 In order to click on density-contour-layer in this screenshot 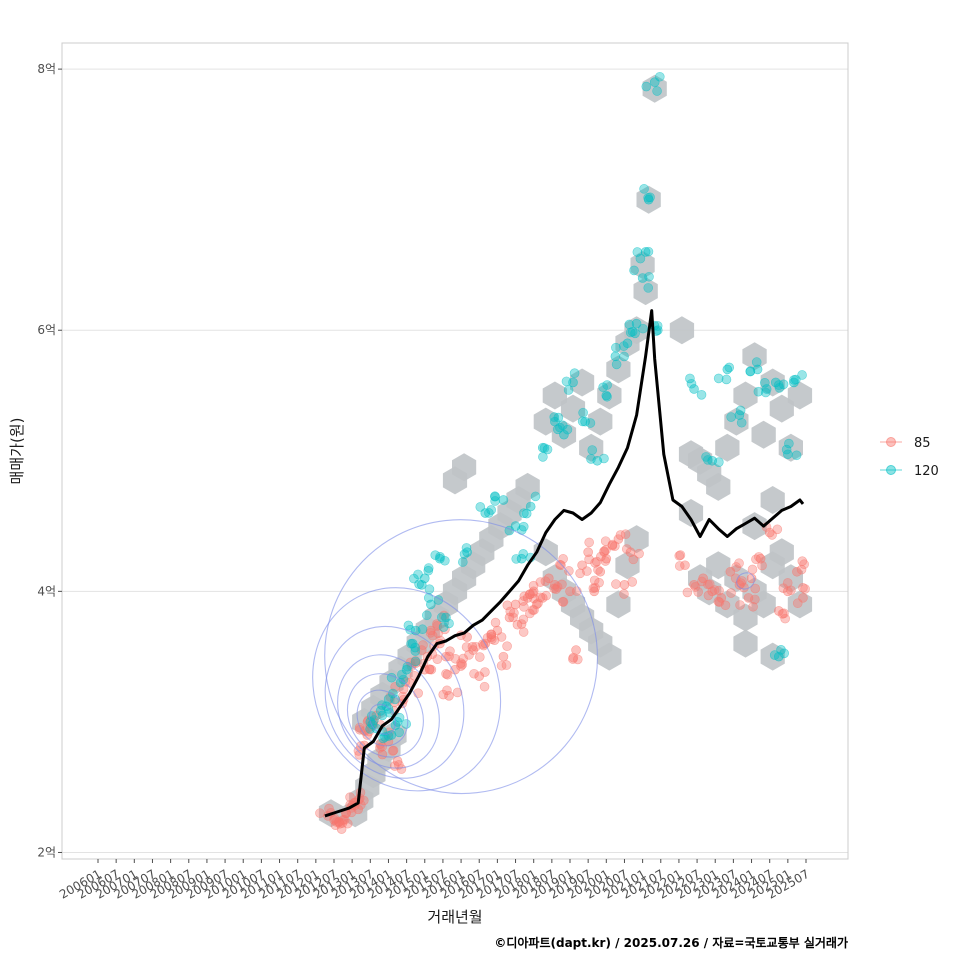, I will do `click(533, 657)`.